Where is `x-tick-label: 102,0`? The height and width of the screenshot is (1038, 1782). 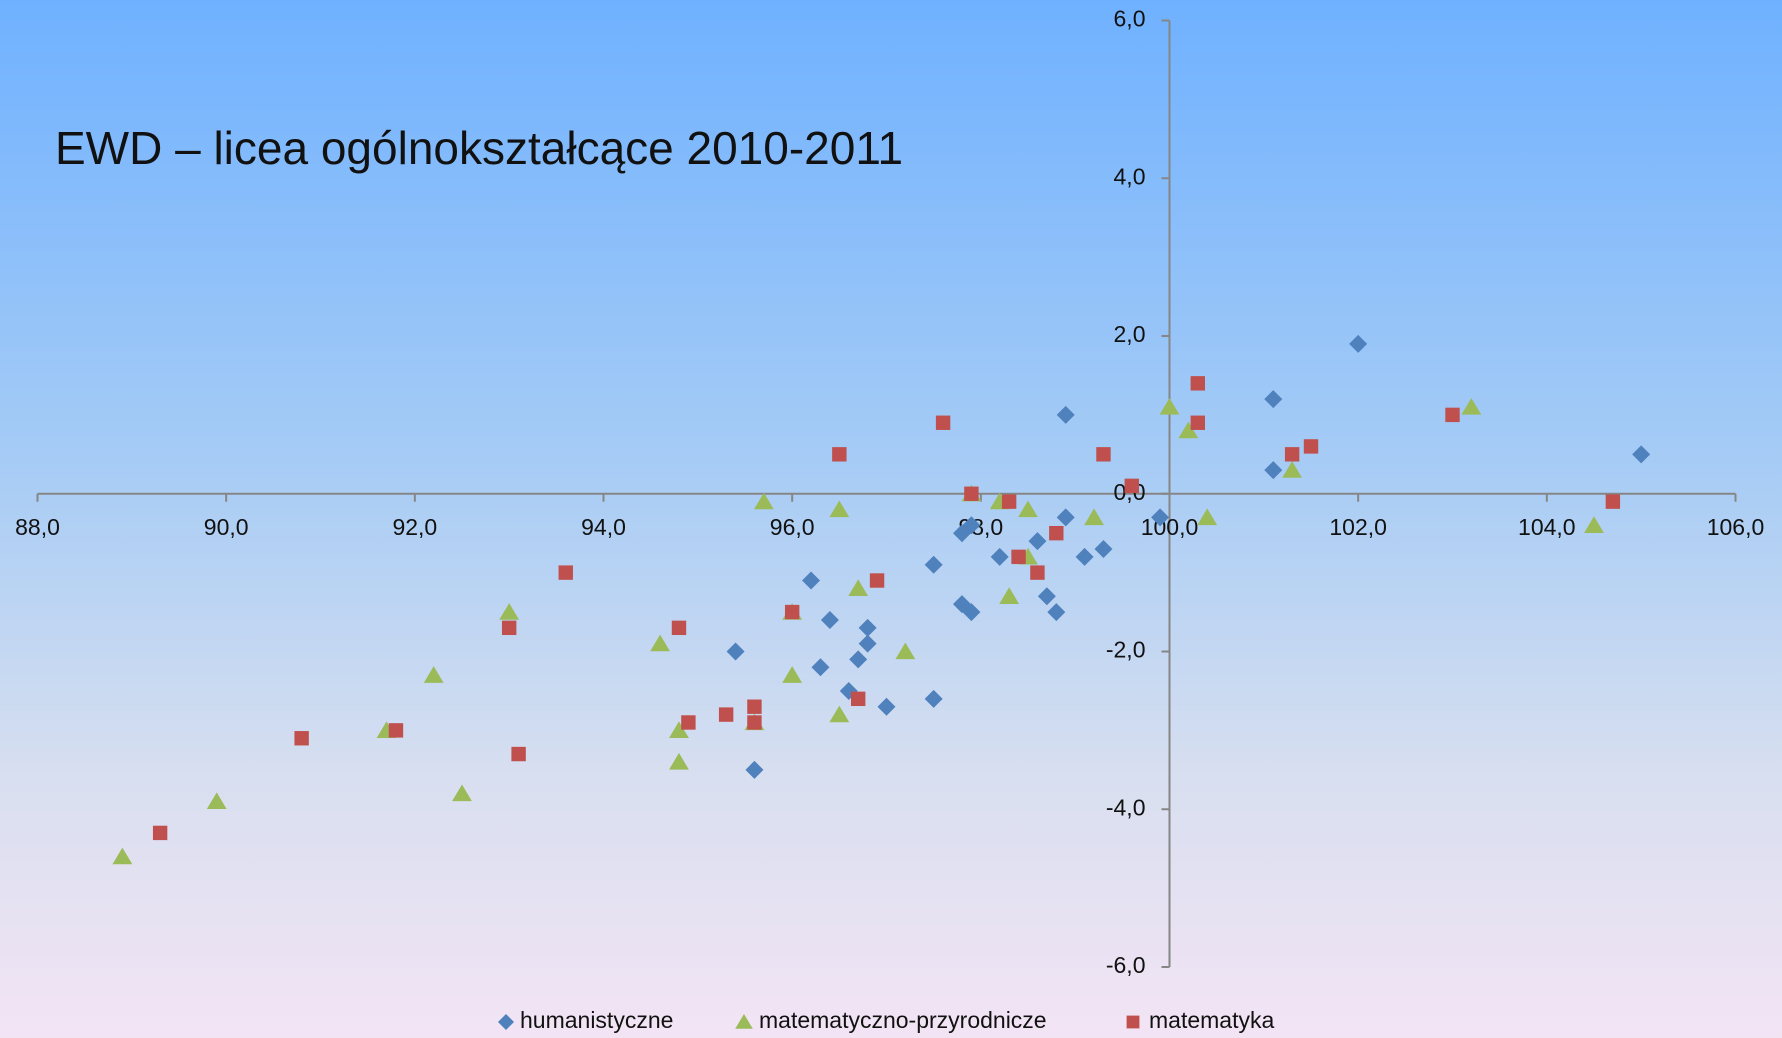
x-tick-label: 102,0 is located at coordinates (1358, 527).